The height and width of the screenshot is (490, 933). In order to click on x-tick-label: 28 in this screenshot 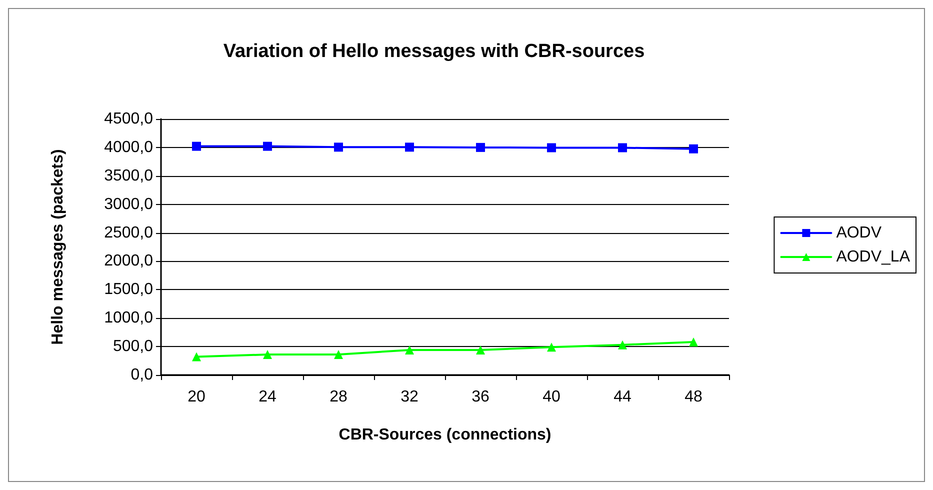, I will do `click(339, 397)`.